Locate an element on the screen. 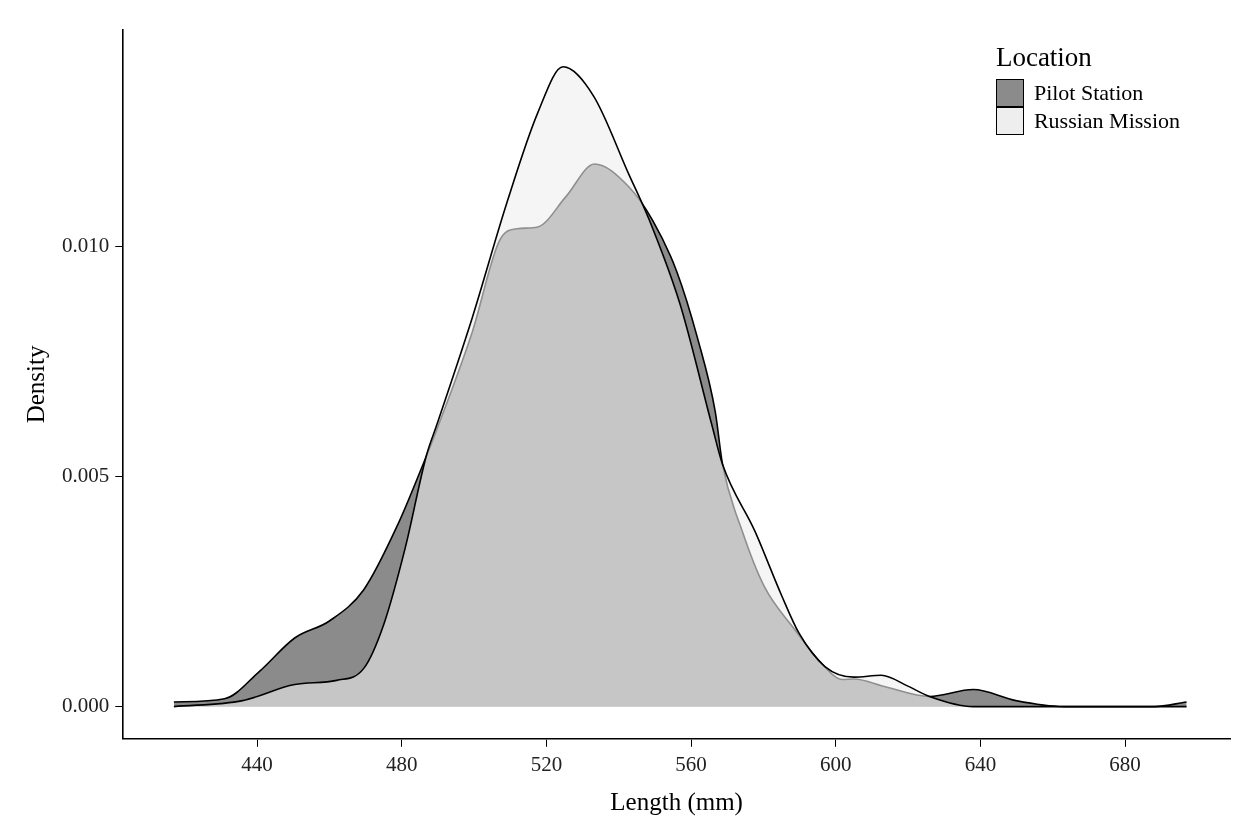  x-tick-label: 680 is located at coordinates (1125, 763).